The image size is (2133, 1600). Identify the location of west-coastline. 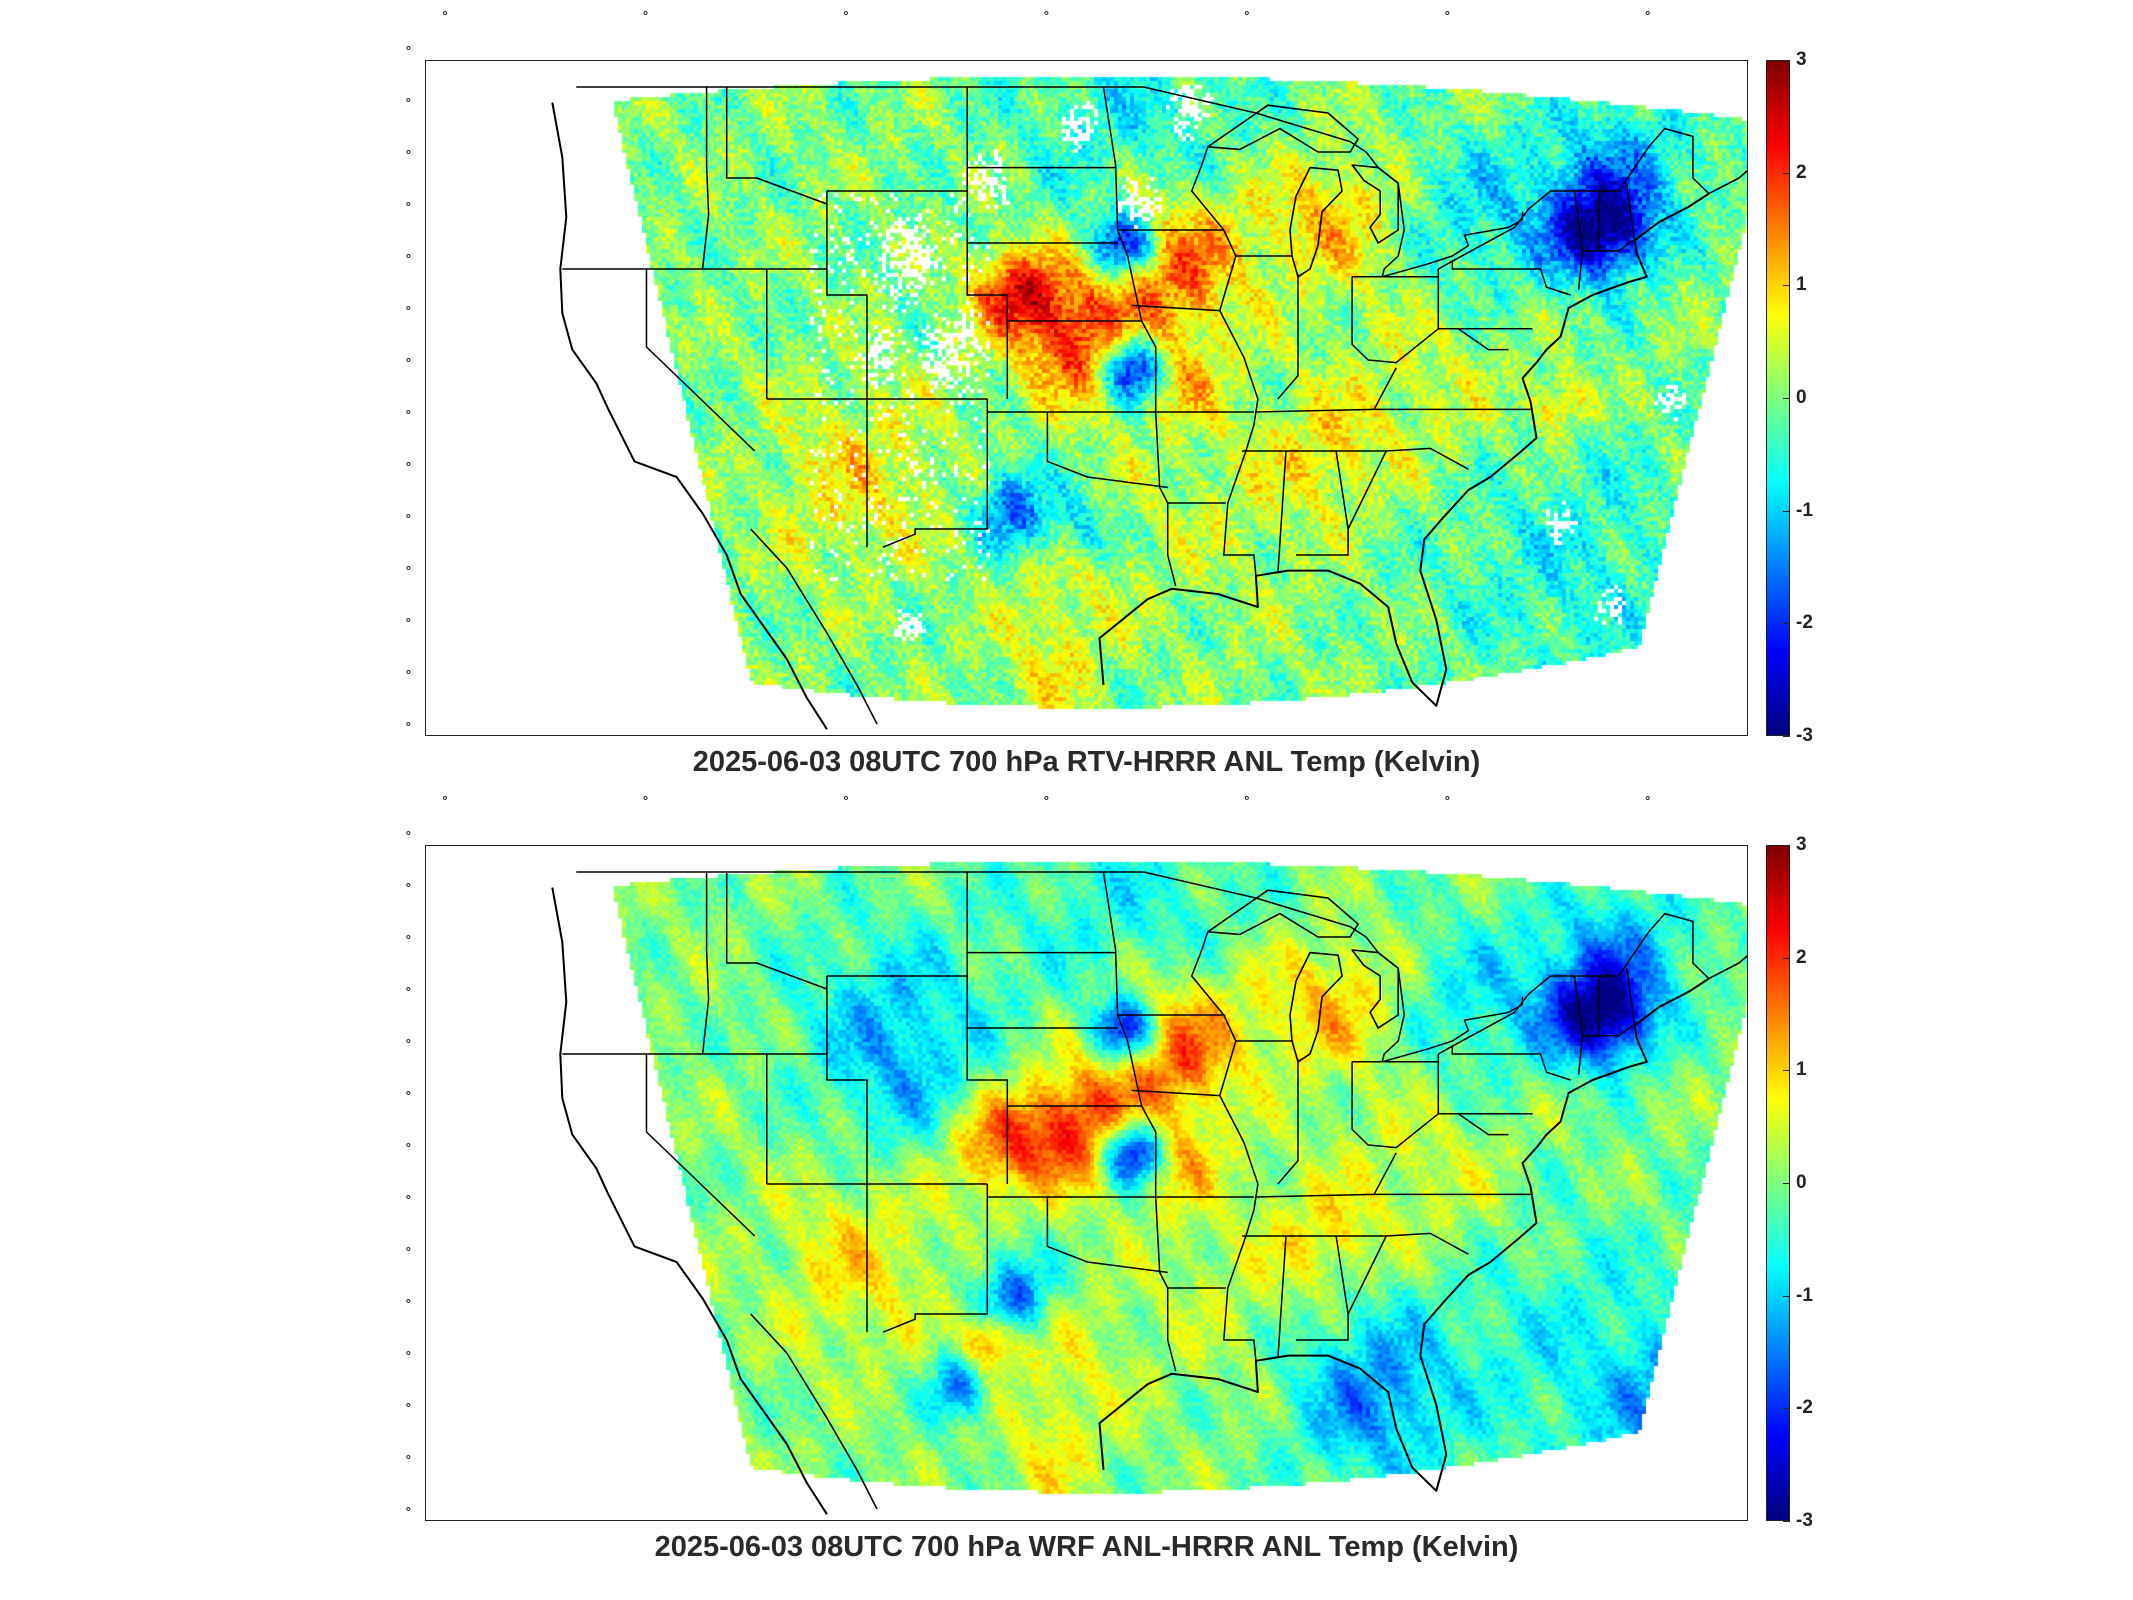
(689, 1201).